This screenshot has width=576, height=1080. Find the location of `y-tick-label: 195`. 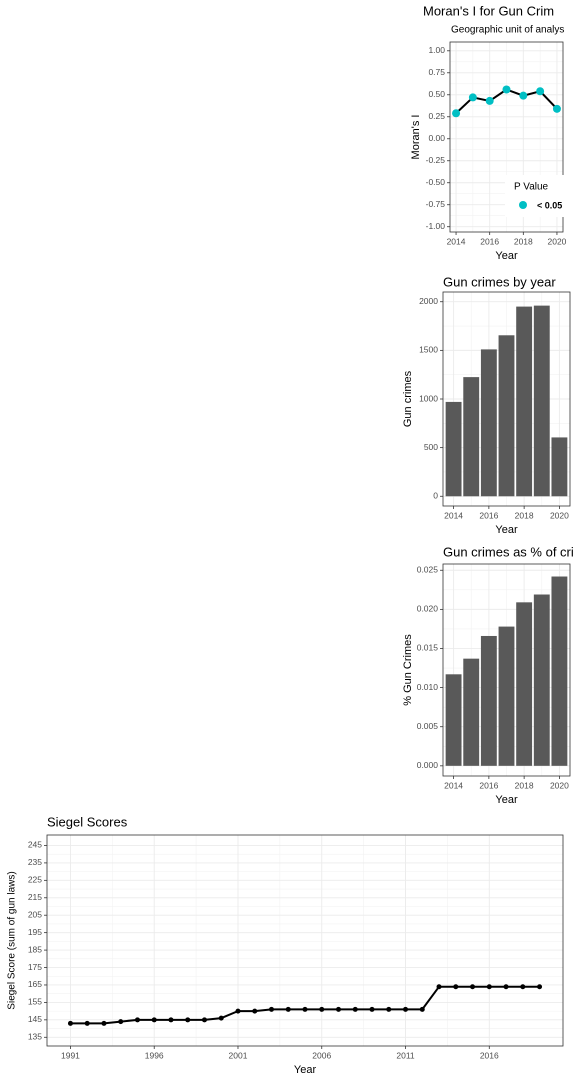

y-tick-label: 195 is located at coordinates (35, 932).